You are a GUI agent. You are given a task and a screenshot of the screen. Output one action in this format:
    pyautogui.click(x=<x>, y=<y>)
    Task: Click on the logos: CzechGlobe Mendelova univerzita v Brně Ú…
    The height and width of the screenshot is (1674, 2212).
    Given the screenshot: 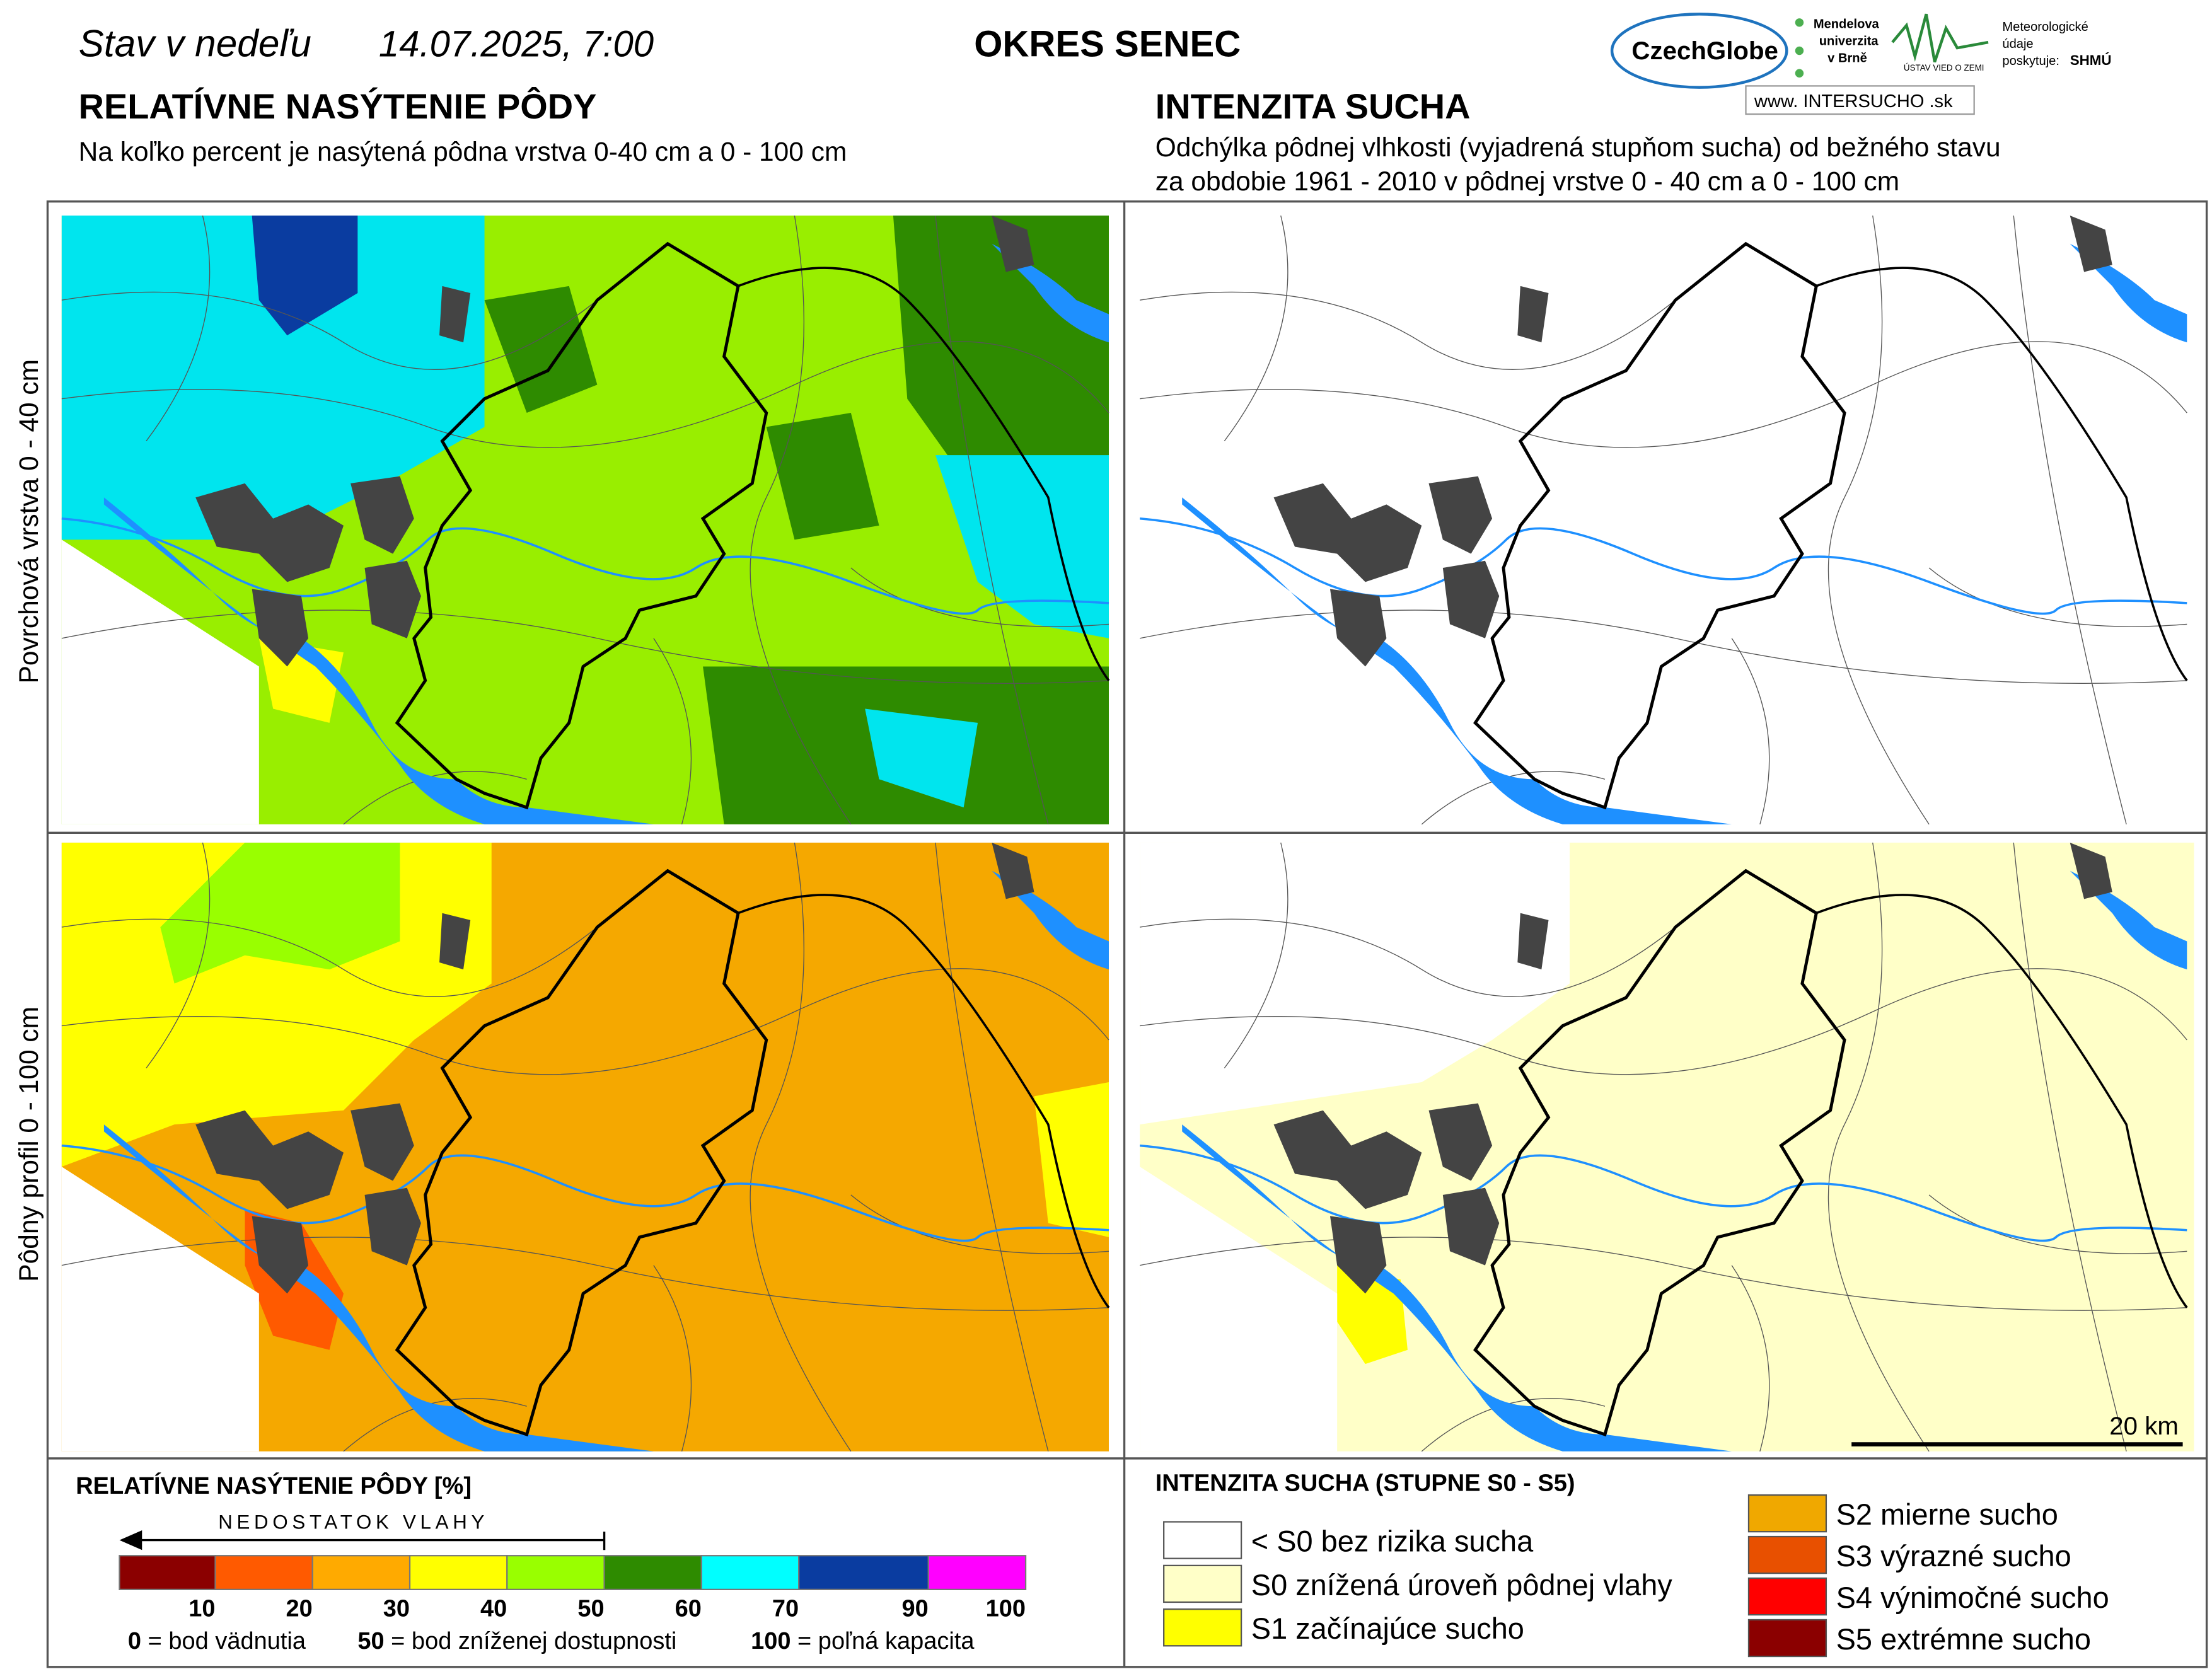 What is the action you would take?
    pyautogui.click(x=1861, y=64)
    